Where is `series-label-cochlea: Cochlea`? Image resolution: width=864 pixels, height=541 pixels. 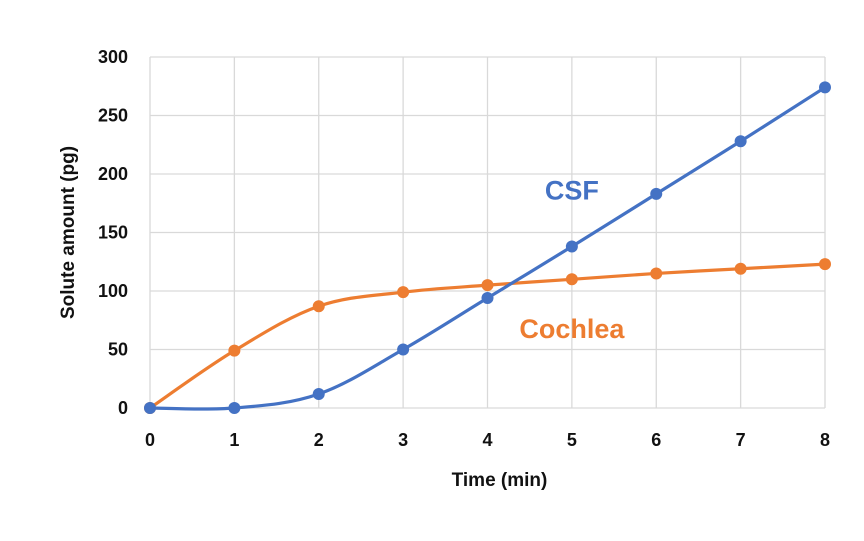 series-label-cochlea: Cochlea is located at coordinates (572, 329).